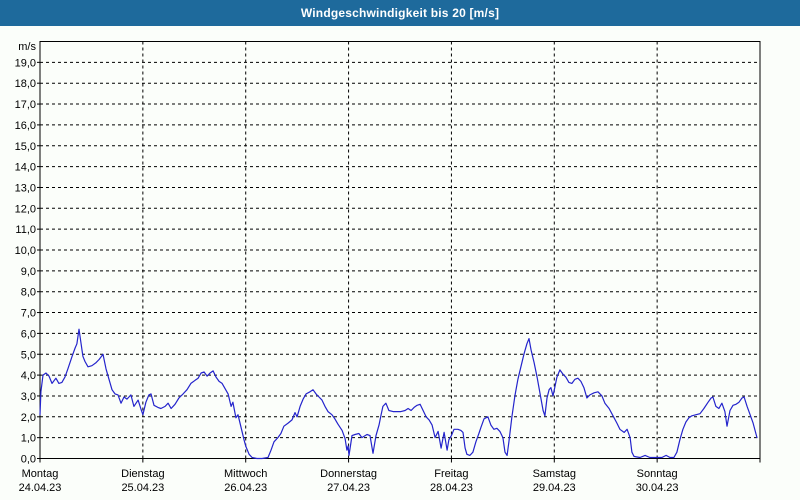 This screenshot has width=800, height=500. I want to click on y-axis-label: 6,0, so click(28, 334).